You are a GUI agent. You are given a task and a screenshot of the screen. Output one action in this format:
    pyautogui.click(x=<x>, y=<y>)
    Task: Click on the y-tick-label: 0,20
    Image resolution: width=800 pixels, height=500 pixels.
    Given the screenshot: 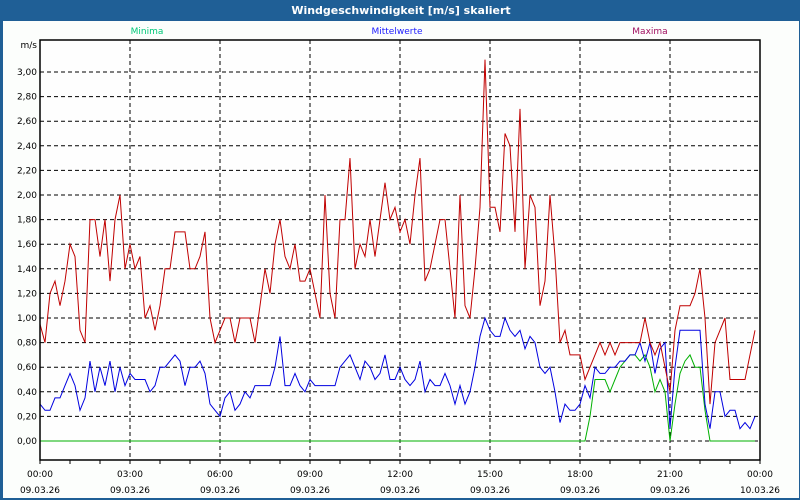 What is the action you would take?
    pyautogui.click(x=27, y=417)
    